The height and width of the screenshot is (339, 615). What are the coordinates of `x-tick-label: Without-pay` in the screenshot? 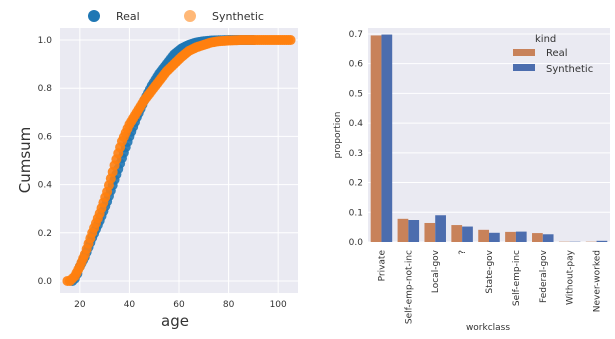 It's located at (571, 277).